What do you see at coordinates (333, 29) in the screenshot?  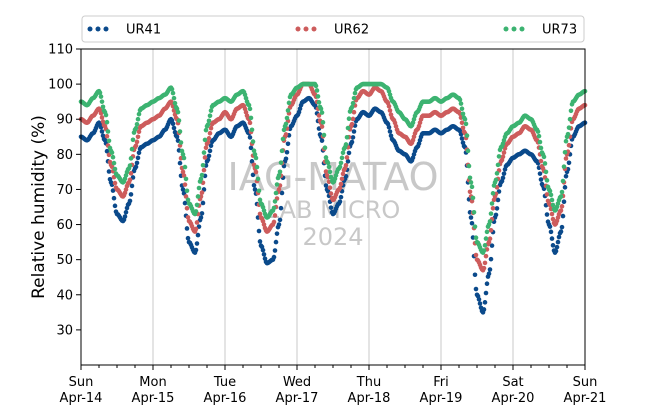 I see `legend: UR41 UR62 UR73` at bounding box center [333, 29].